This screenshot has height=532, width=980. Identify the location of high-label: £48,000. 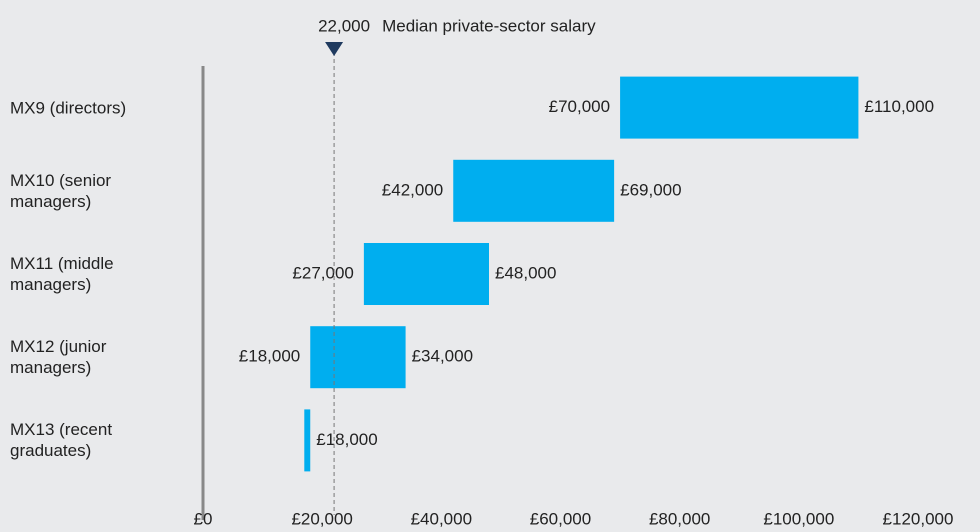
(525, 272).